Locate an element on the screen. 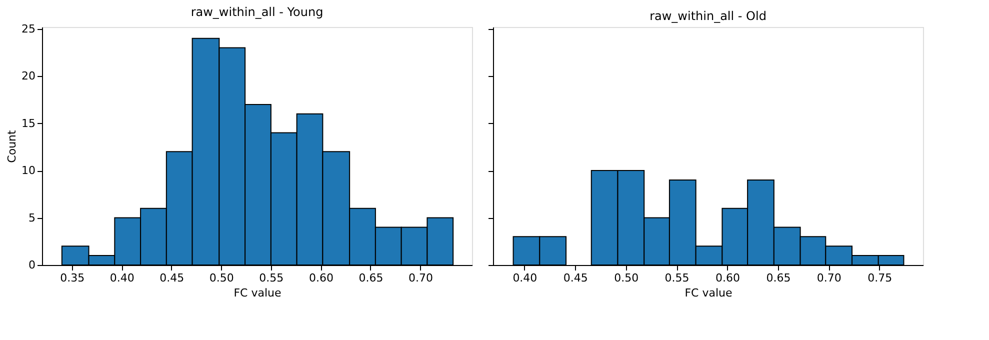  y-tick-label: 25 is located at coordinates (29, 29).